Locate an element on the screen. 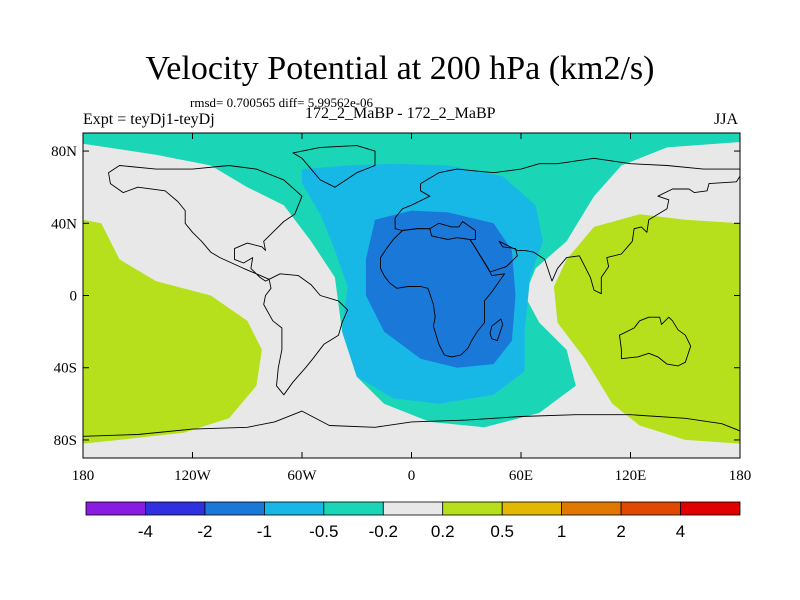  x-tick-label: 0 is located at coordinates (412, 476).